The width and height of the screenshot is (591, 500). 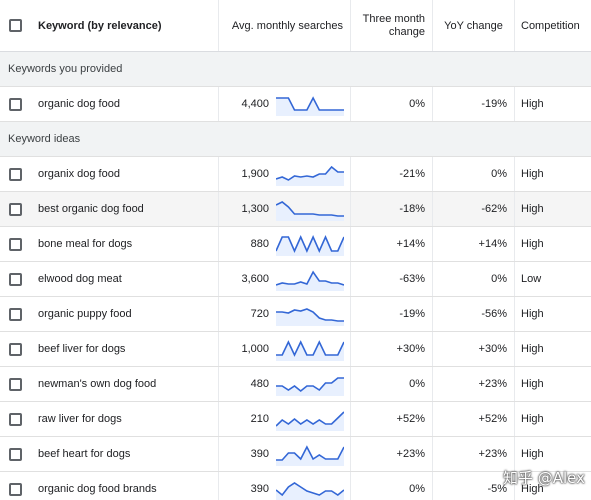 I want to click on avg-searches-cell: 1,900, so click(x=285, y=174).